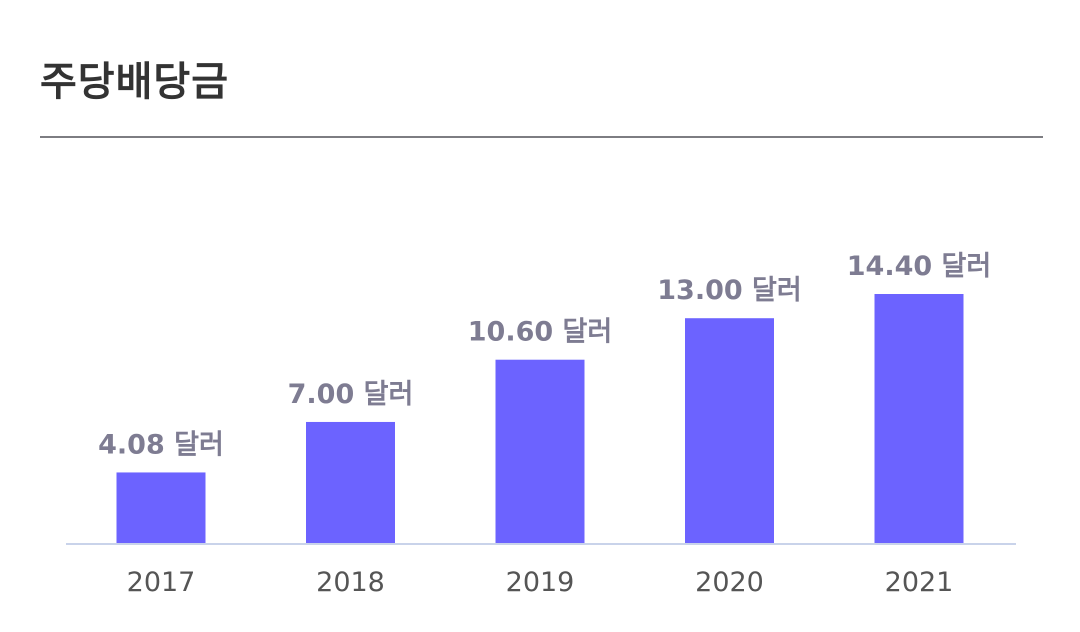  What do you see at coordinates (540, 451) in the screenshot?
I see `bar-2019` at bounding box center [540, 451].